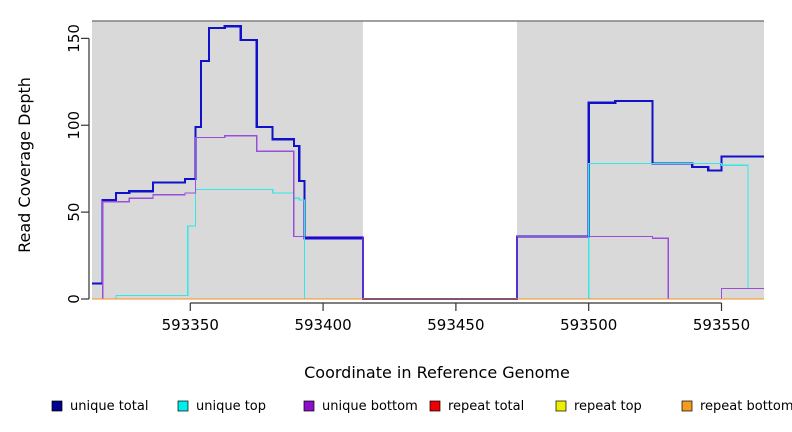 The height and width of the screenshot is (432, 792). Describe the element at coordinates (370, 406) in the screenshot. I see `legend-label: unique bottom` at that location.